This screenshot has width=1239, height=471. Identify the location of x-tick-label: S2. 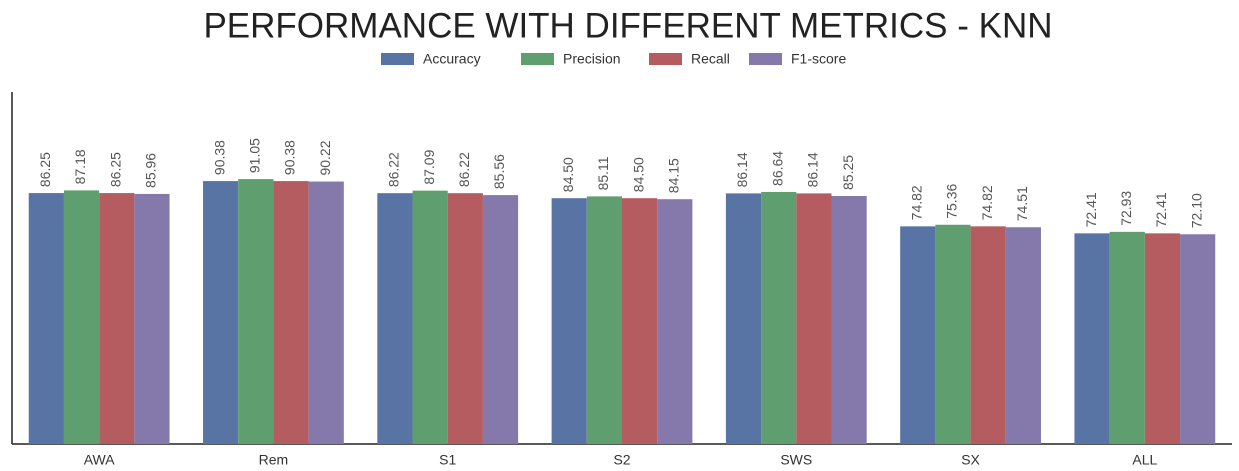
(621, 460).